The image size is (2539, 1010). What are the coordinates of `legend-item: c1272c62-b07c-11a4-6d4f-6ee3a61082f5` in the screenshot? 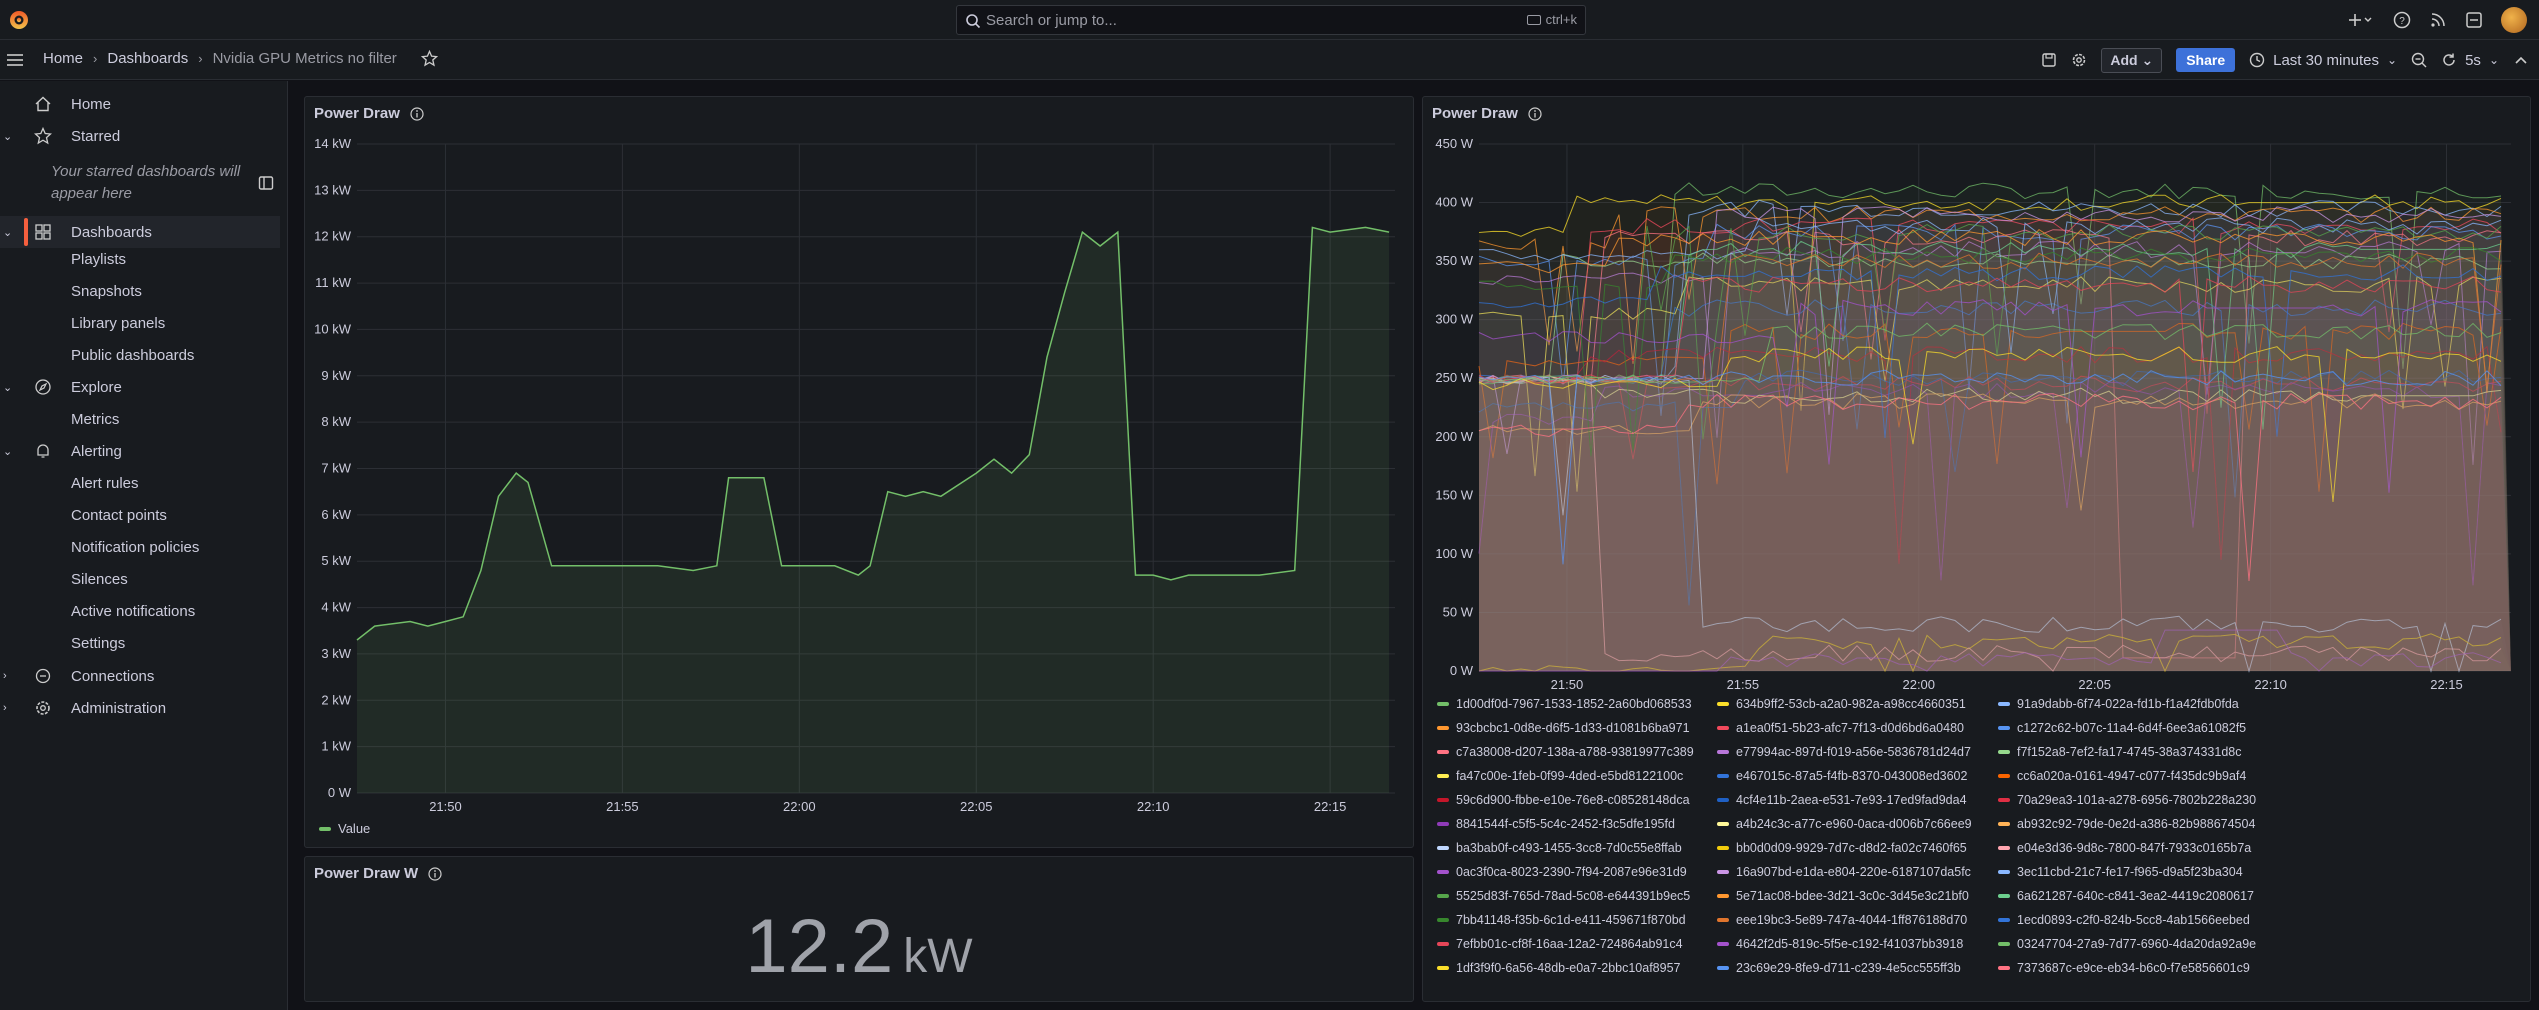 It's located at (2122, 728).